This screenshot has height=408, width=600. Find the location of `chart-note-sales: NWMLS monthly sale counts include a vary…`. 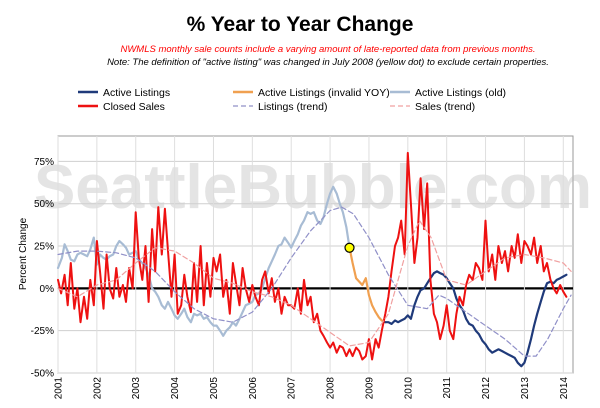

chart-note-sales: NWMLS monthly sale counts include a vary… is located at coordinates (327, 49).